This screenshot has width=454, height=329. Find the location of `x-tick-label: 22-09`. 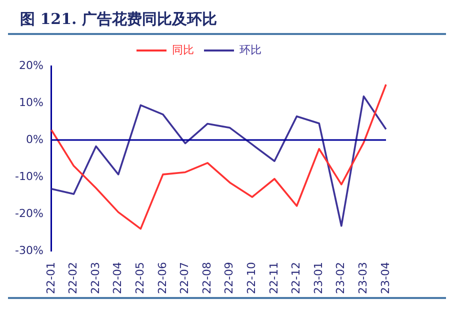

x-tick-label: 22-09 is located at coordinates (229, 278).